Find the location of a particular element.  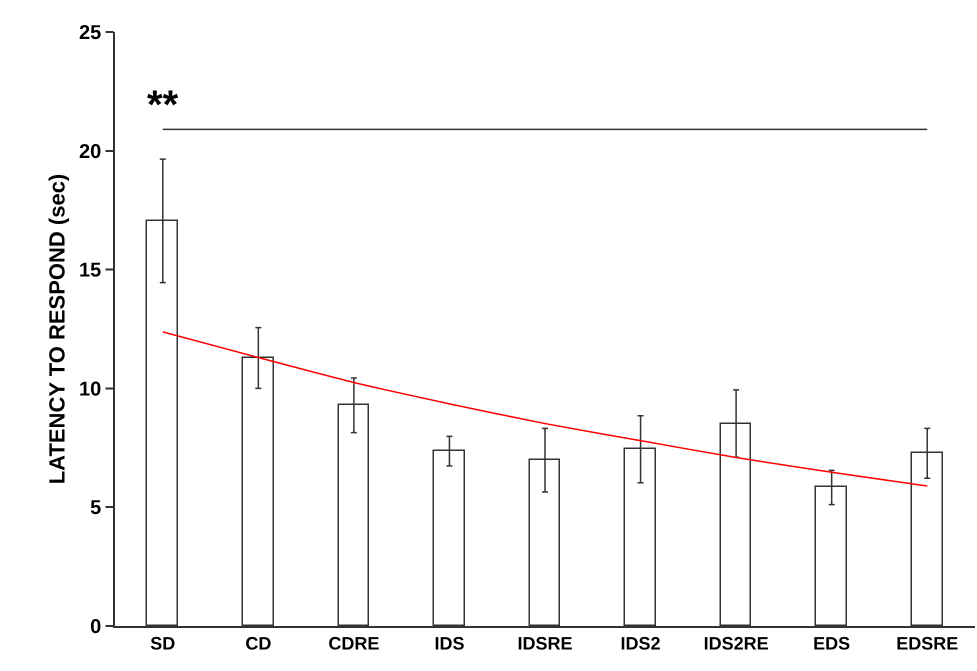

y-tick-label: 15 is located at coordinates (90, 271).